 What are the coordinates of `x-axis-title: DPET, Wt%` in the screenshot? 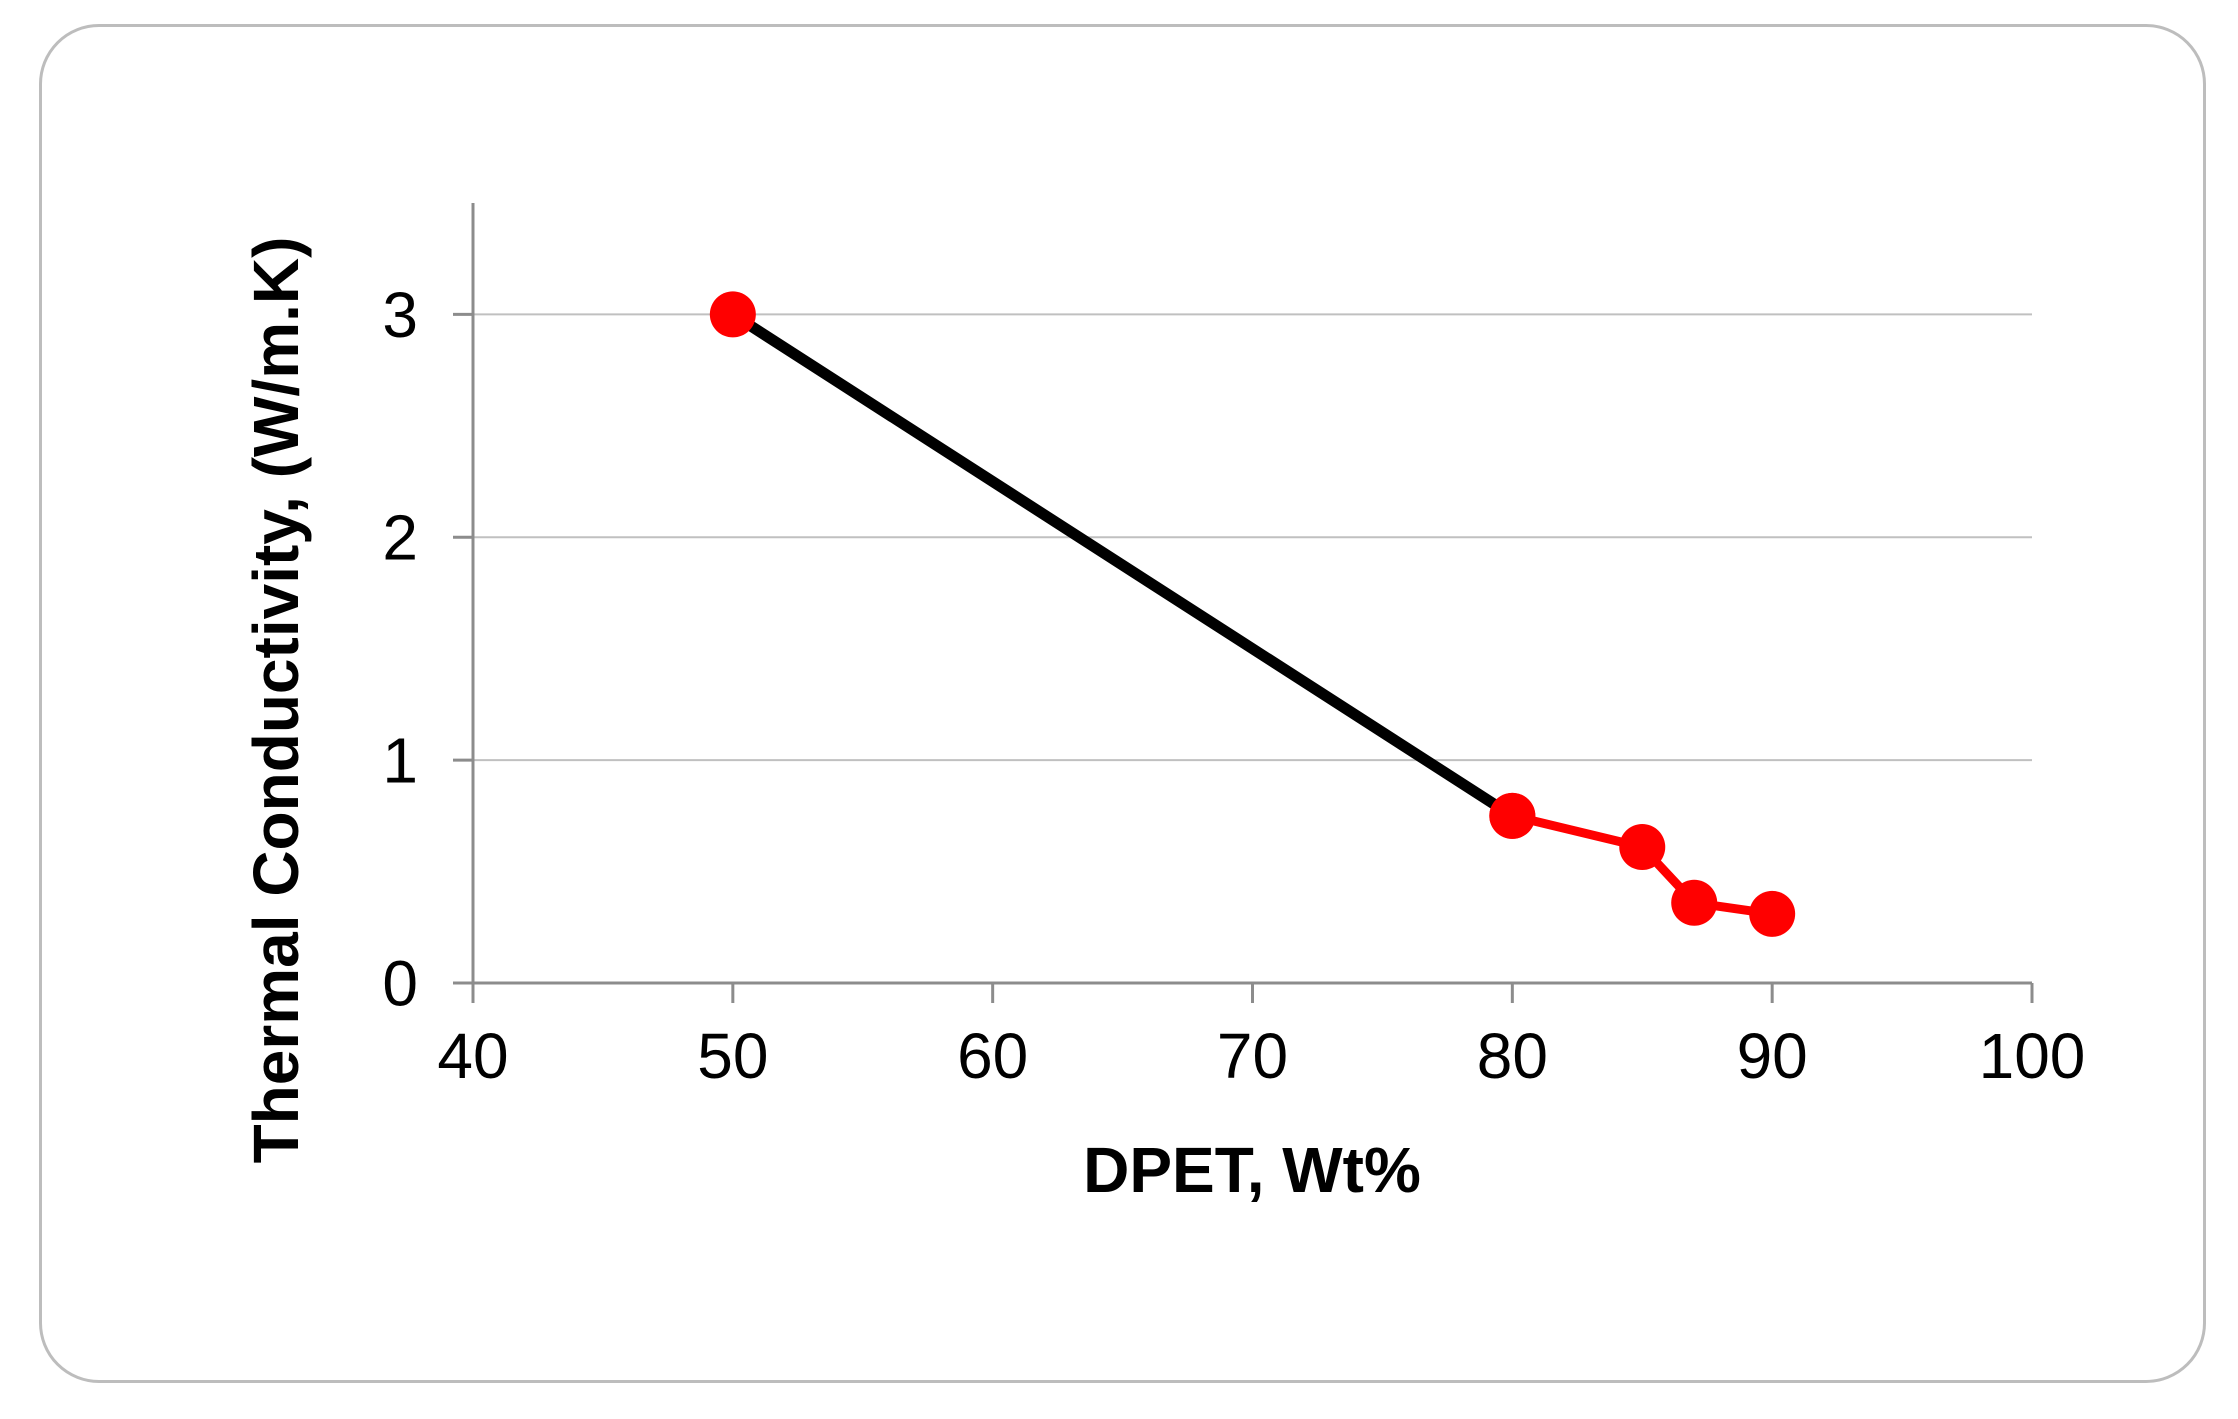 It's located at (1252, 1170).